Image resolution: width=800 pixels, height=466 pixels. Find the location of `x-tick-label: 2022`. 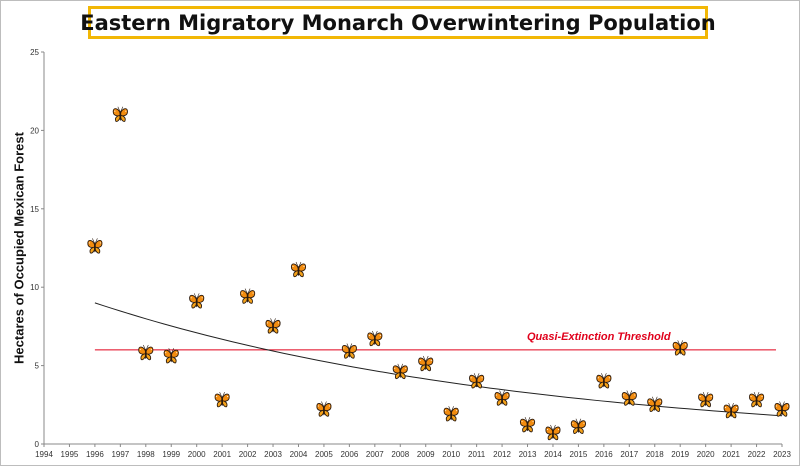

x-tick-label: 2022 is located at coordinates (757, 454).